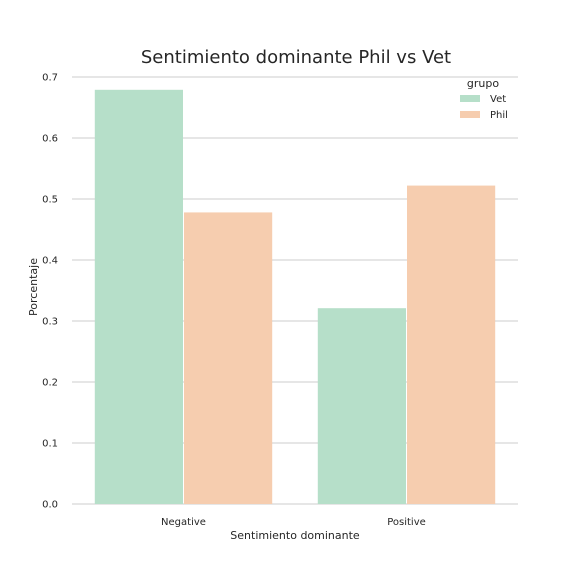 This screenshot has height=576, width=576. What do you see at coordinates (33, 287) in the screenshot?
I see `y-axis-label: Porcentaje` at bounding box center [33, 287].